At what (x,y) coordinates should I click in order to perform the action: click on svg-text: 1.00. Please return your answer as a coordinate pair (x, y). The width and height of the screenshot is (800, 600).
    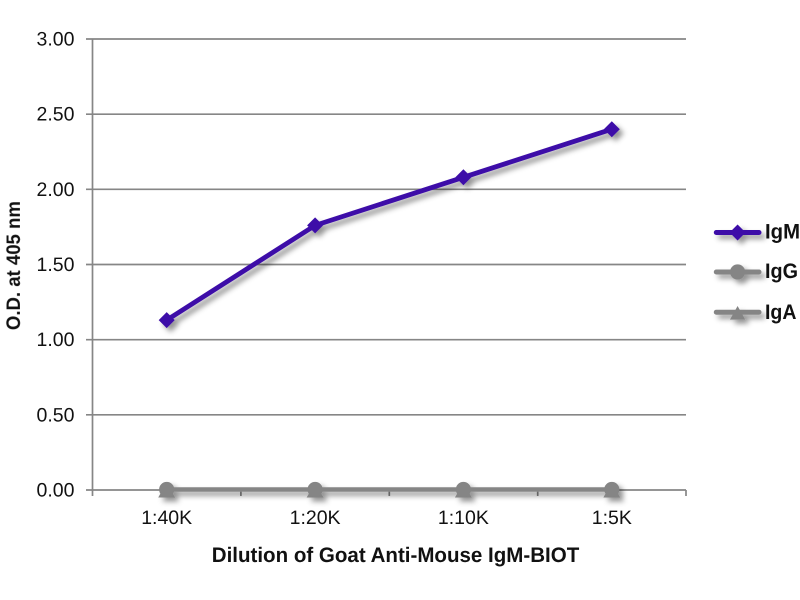
    Looking at the image, I should click on (56, 340).